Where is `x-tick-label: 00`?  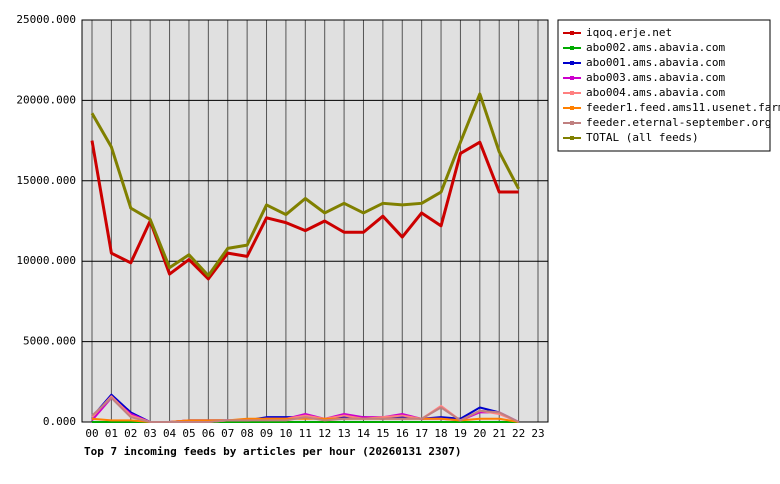
x-tick-label: 00 is located at coordinates (91, 433).